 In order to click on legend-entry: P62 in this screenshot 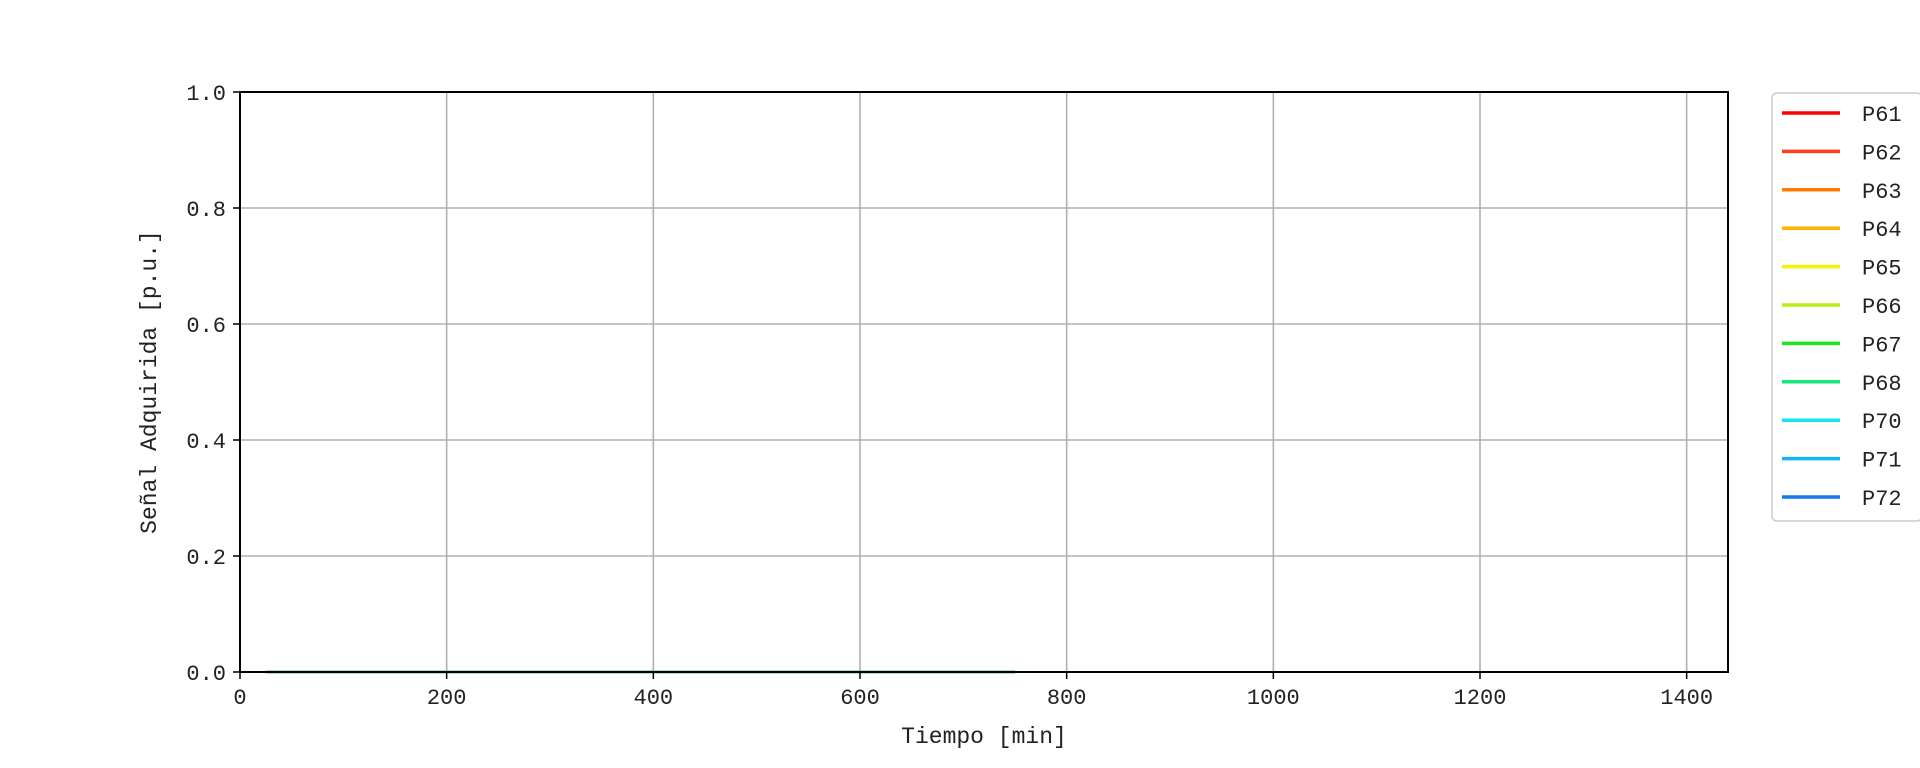, I will do `click(1842, 153)`.